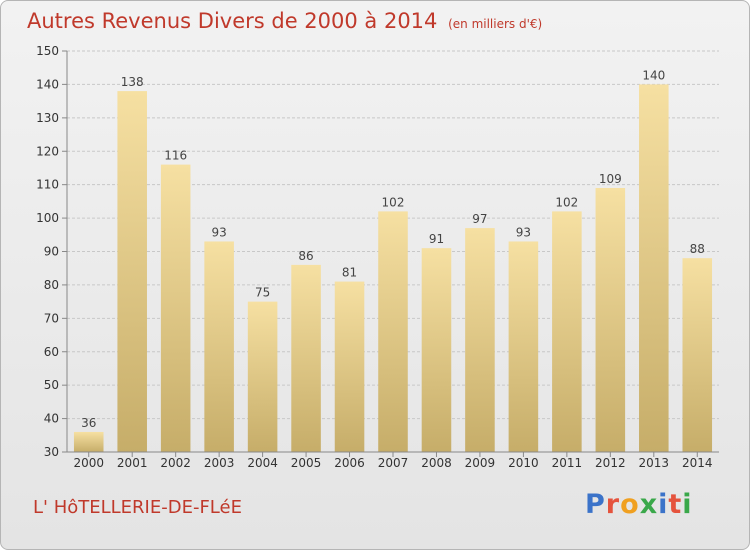 The width and height of the screenshot is (750, 550). What do you see at coordinates (495, 24) in the screenshot?
I see `title-unit: (en milliers d'€)` at bounding box center [495, 24].